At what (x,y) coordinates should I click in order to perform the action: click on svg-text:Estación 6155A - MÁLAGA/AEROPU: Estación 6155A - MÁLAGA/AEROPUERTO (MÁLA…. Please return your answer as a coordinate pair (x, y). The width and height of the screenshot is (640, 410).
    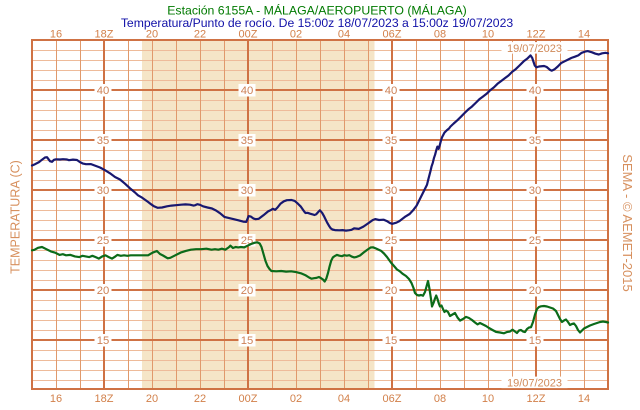
    Looking at the image, I should click on (317, 10).